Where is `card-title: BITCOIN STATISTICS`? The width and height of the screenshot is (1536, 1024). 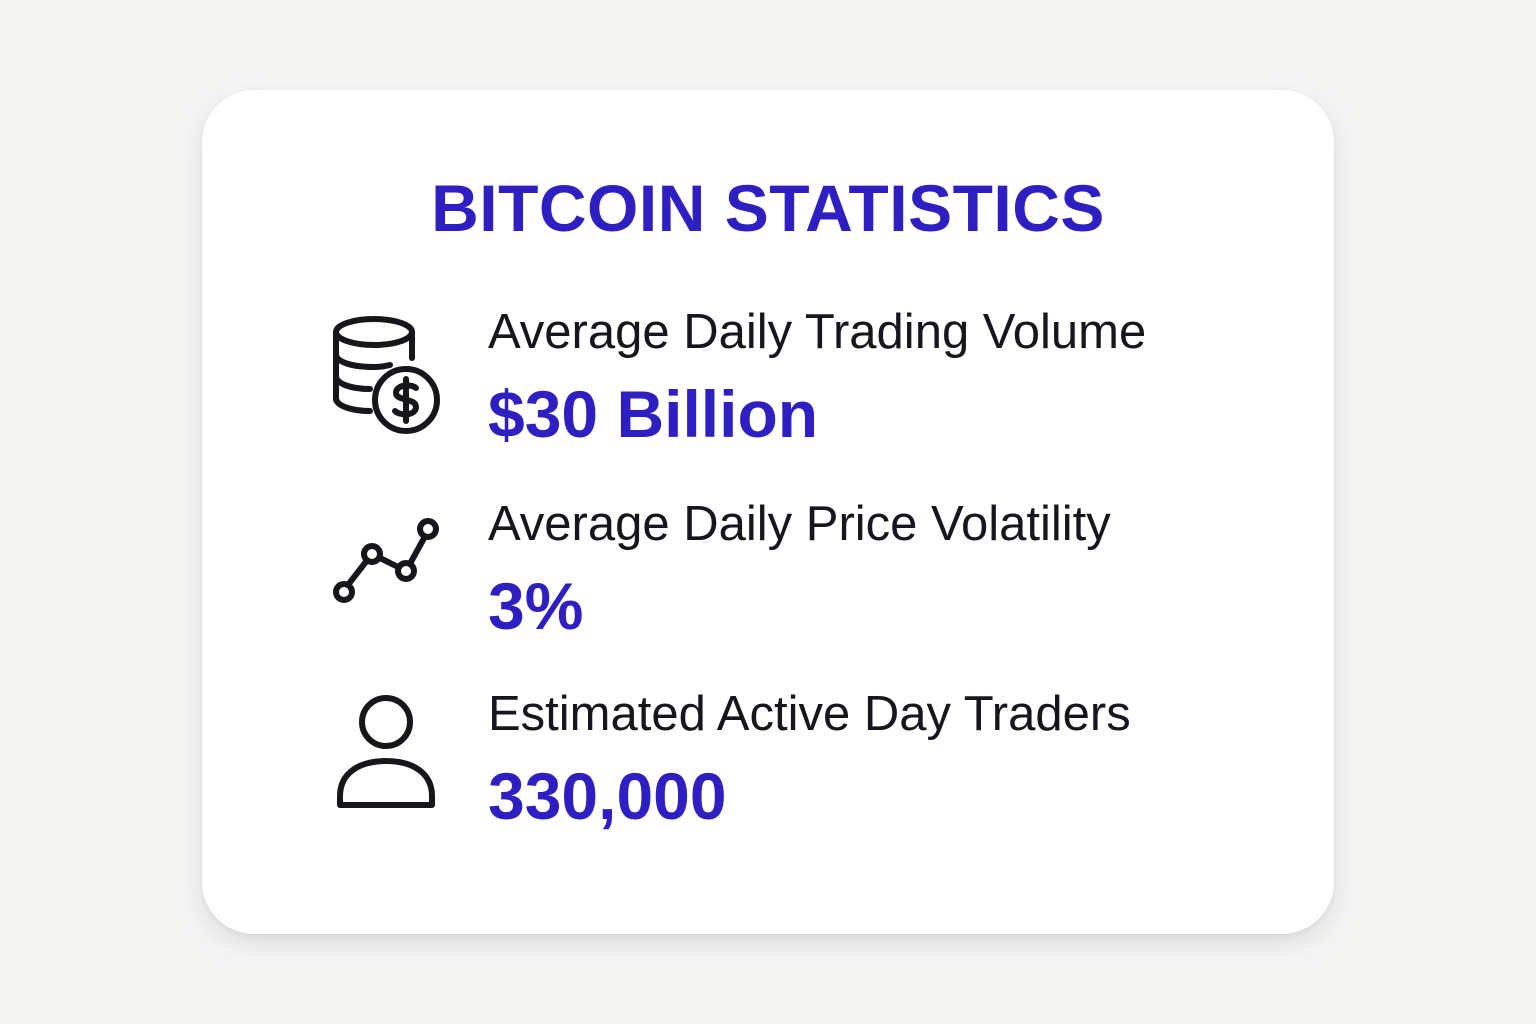
card-title: BITCOIN STATISTICS is located at coordinates (768, 208).